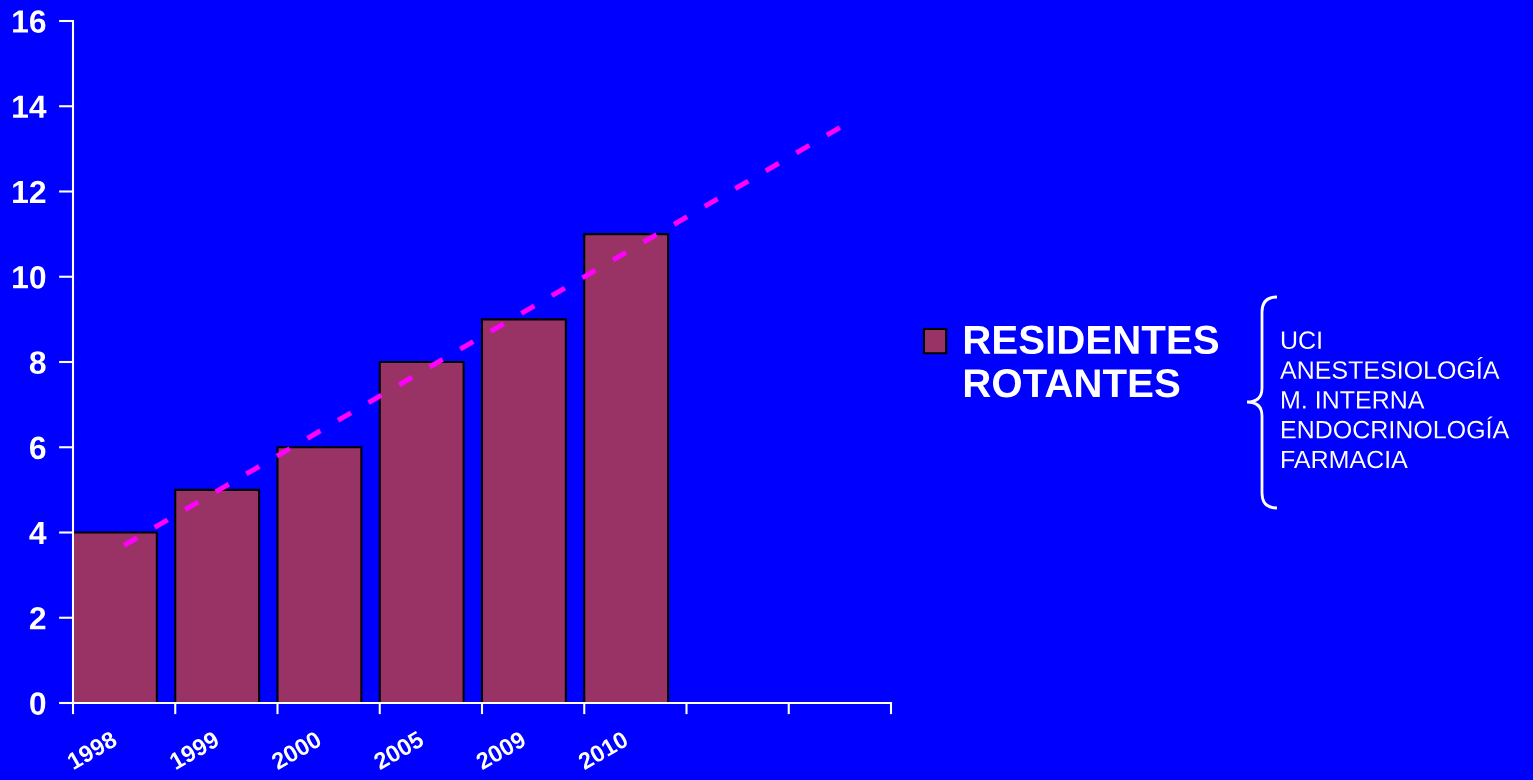  What do you see at coordinates (38, 703) in the screenshot?
I see `y-tick-label: 0` at bounding box center [38, 703].